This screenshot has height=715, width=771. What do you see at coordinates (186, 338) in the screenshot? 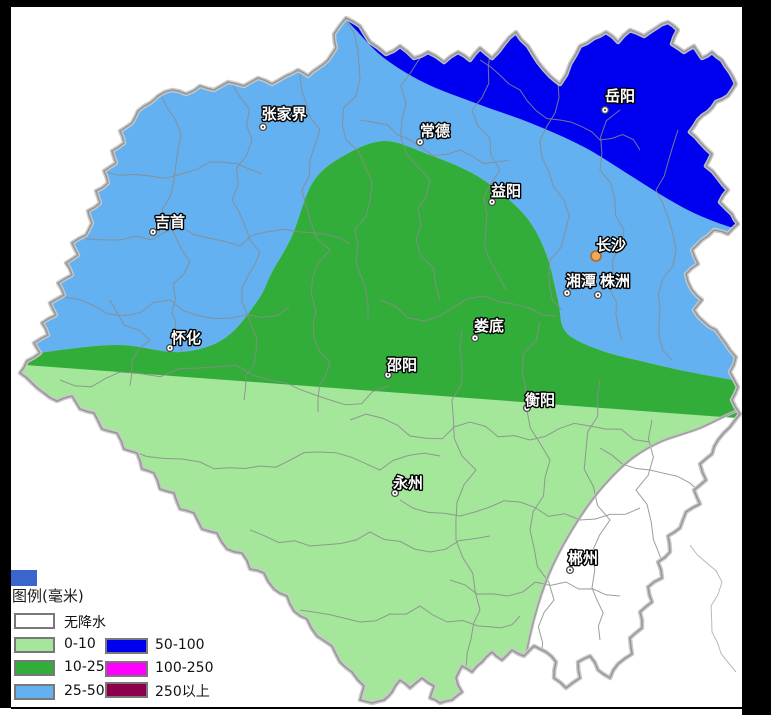
I see `city-label: 怀化` at bounding box center [186, 338].